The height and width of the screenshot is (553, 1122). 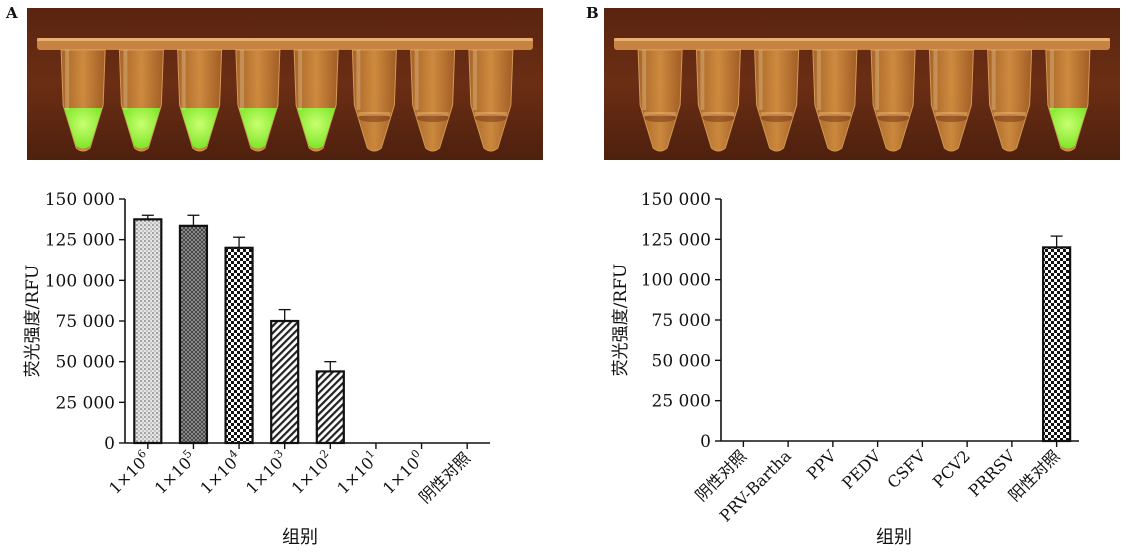 What do you see at coordinates (129, 472) in the screenshot?
I see `x-tick-label: 1×106` at bounding box center [129, 472].